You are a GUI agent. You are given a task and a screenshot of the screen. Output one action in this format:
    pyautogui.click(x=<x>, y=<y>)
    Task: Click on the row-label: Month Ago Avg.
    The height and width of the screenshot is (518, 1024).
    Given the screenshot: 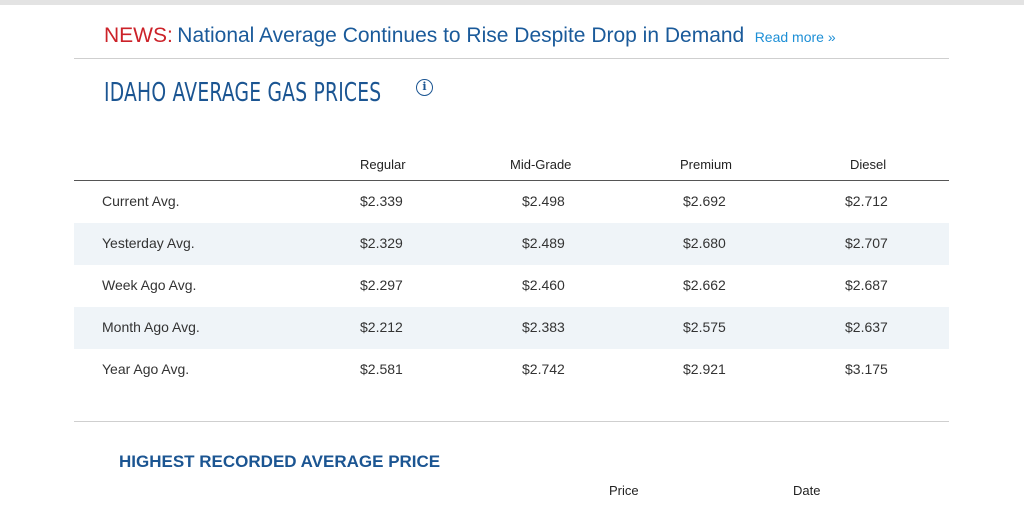 What is the action you would take?
    pyautogui.click(x=151, y=327)
    